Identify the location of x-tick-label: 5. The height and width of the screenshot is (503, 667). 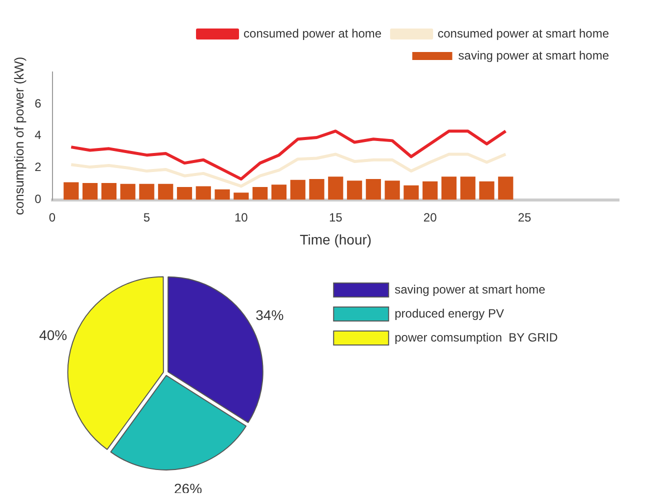
(146, 217).